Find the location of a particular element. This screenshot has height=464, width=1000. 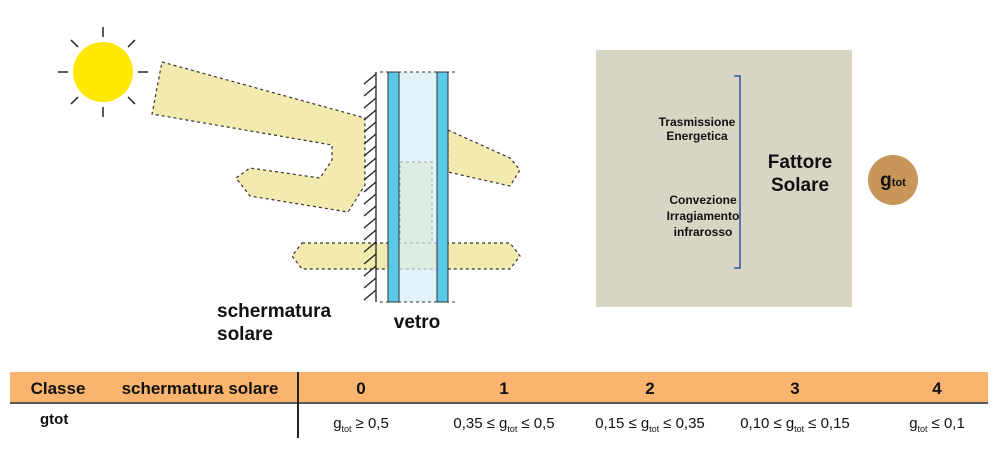

row-label: gtot is located at coordinates (54, 419).